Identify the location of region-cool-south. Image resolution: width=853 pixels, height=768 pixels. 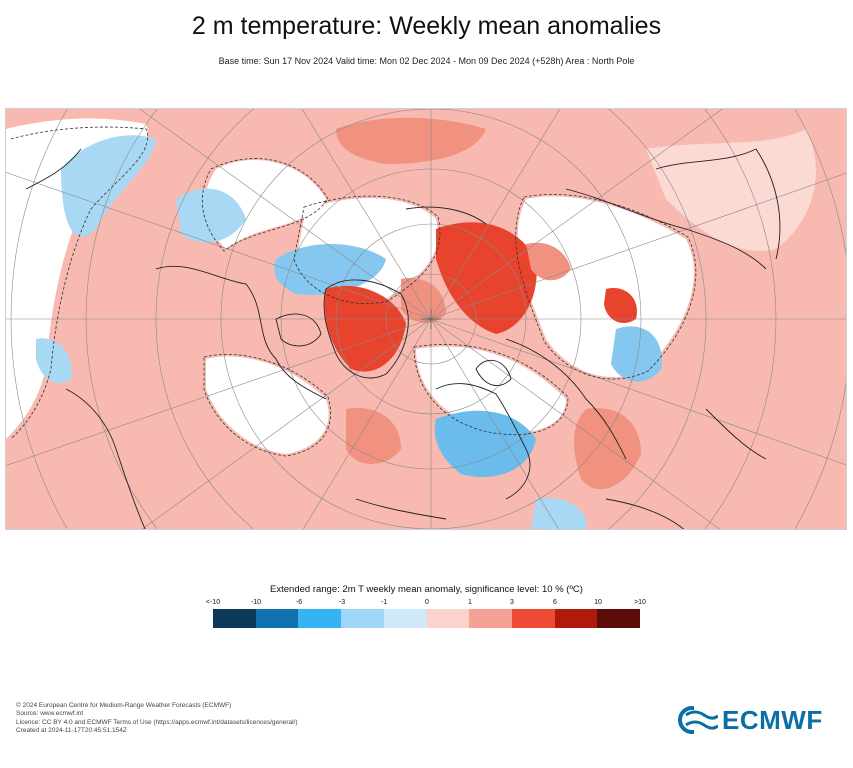
(559, 513).